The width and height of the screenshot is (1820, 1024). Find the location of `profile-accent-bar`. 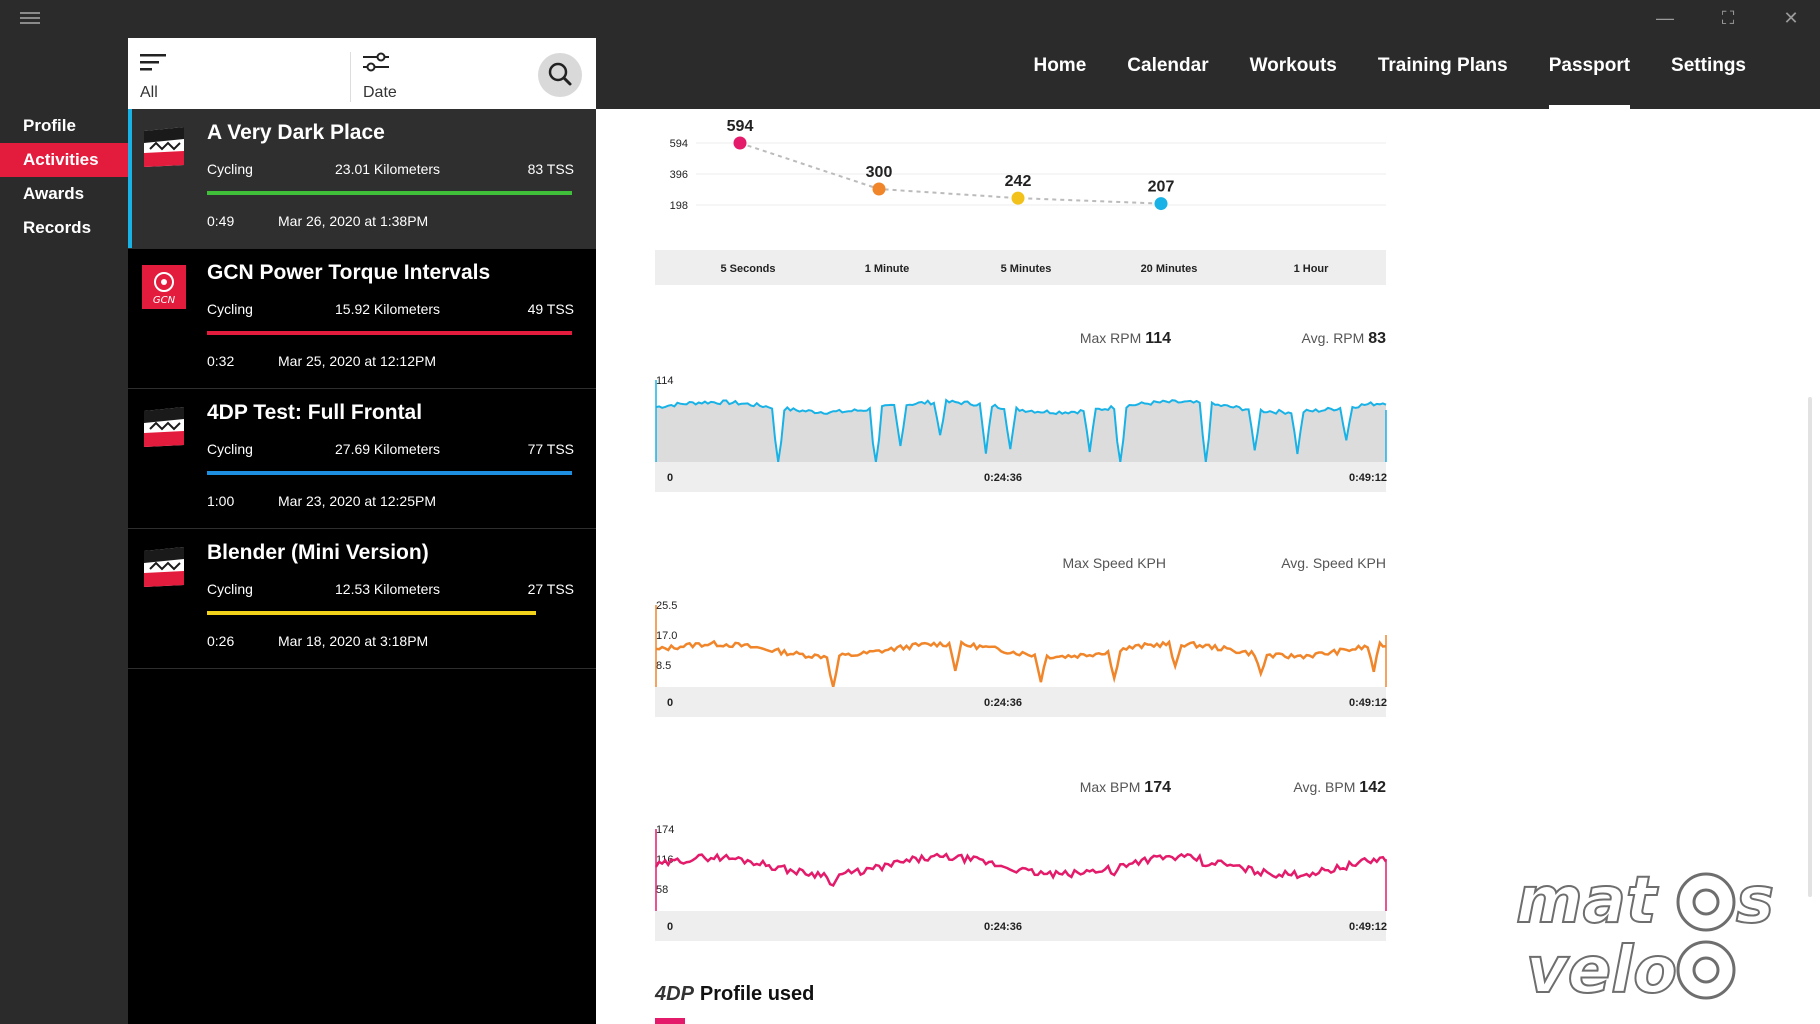

profile-accent-bar is located at coordinates (670, 1021).